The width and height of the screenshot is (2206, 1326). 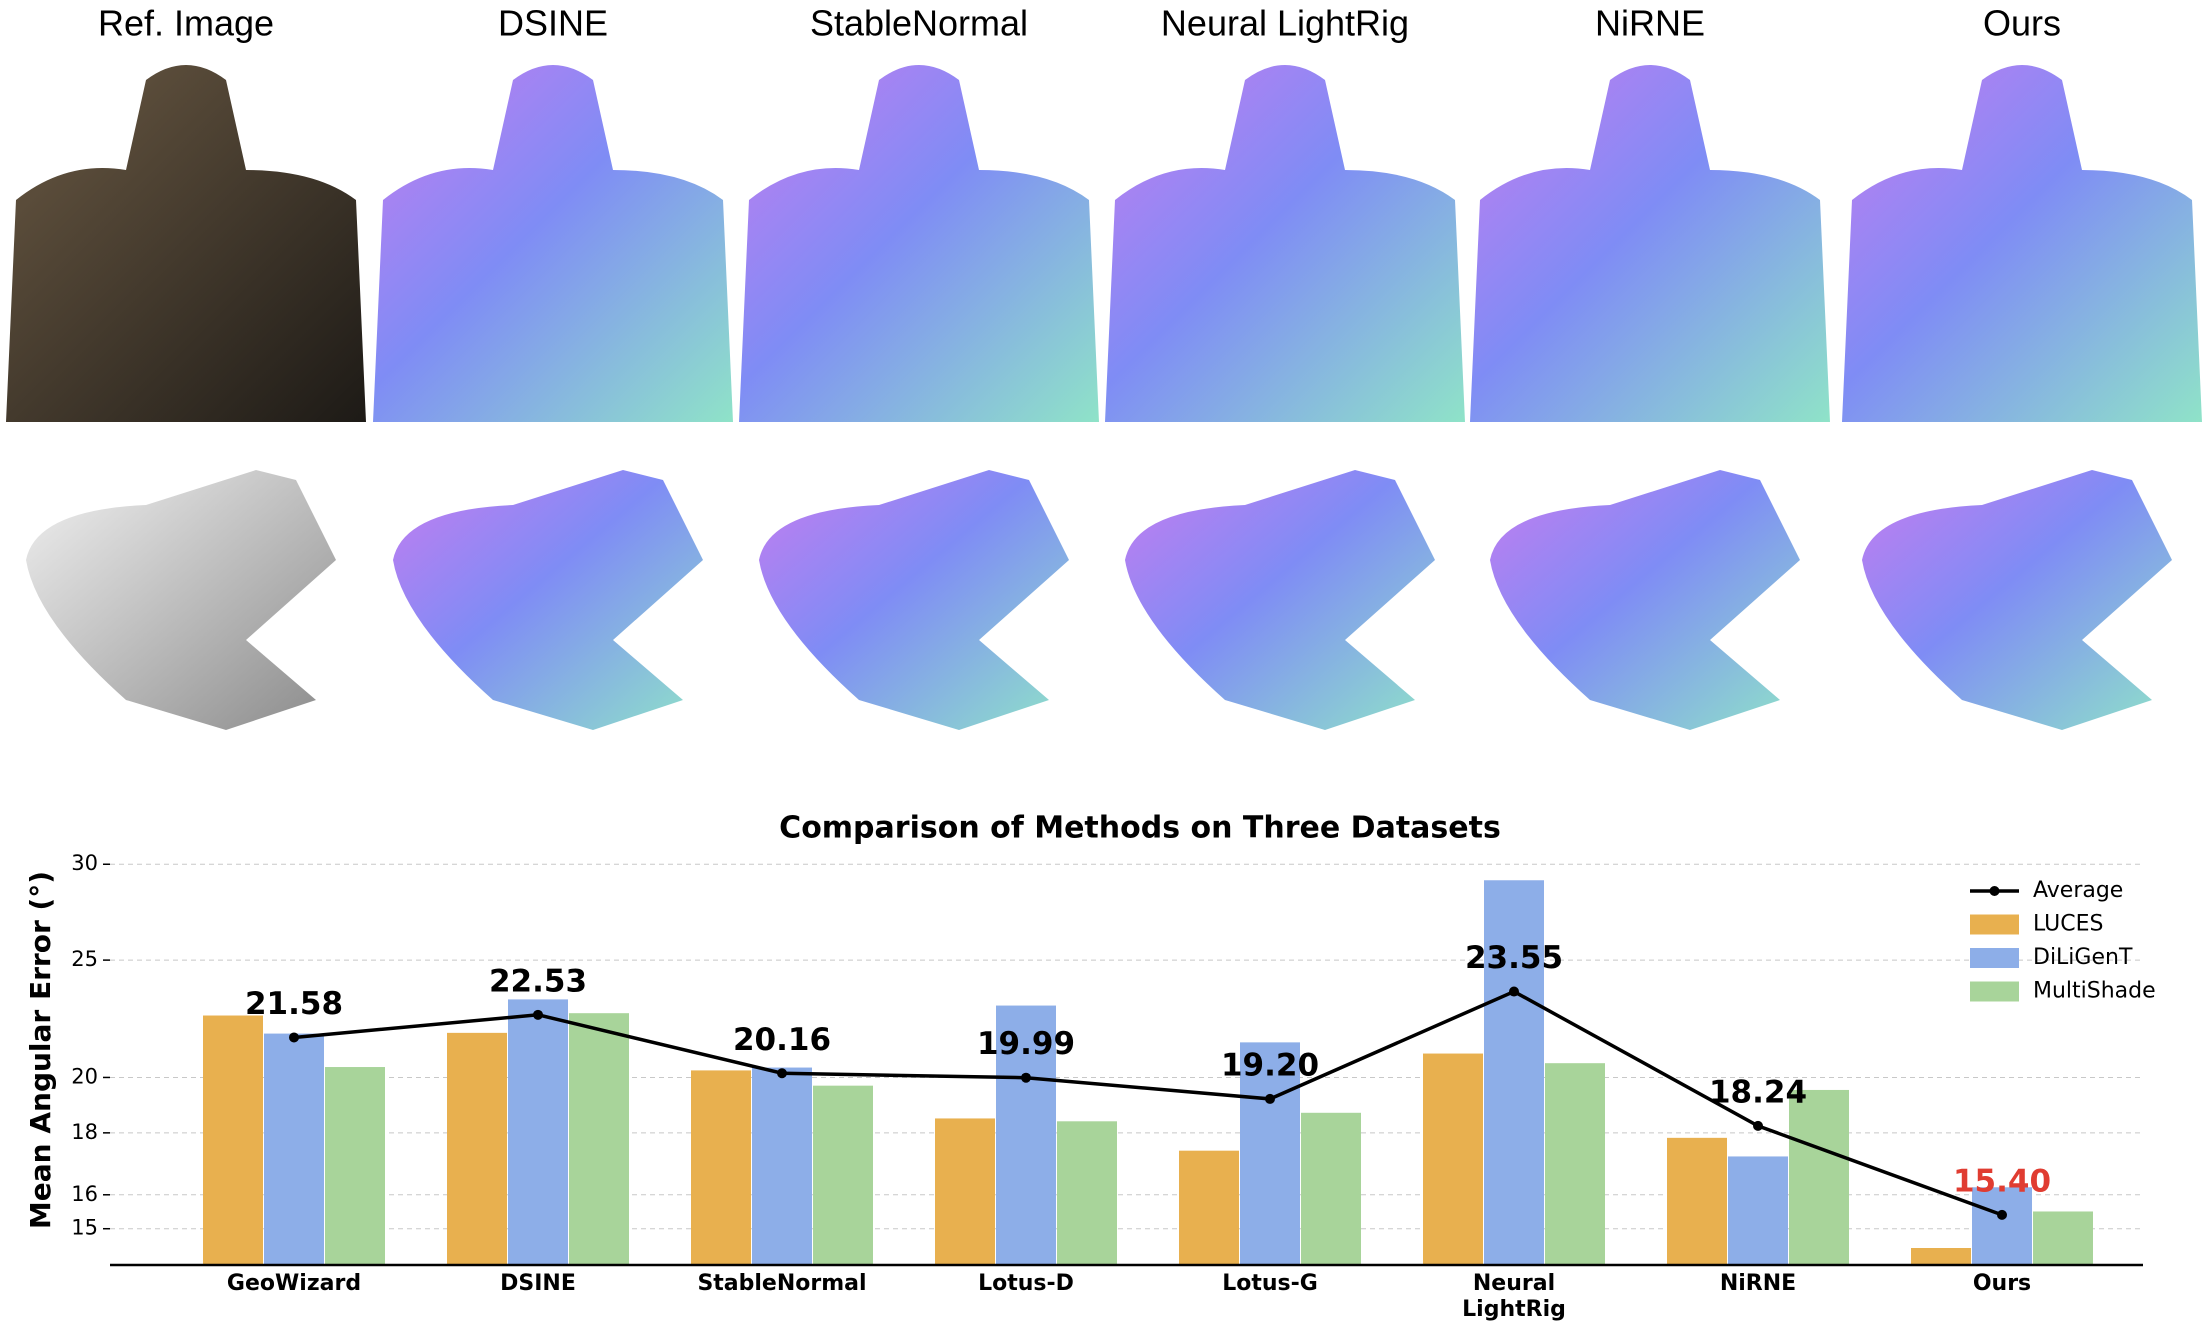 I want to click on value-label: 19.99, so click(x=1026, y=1044).